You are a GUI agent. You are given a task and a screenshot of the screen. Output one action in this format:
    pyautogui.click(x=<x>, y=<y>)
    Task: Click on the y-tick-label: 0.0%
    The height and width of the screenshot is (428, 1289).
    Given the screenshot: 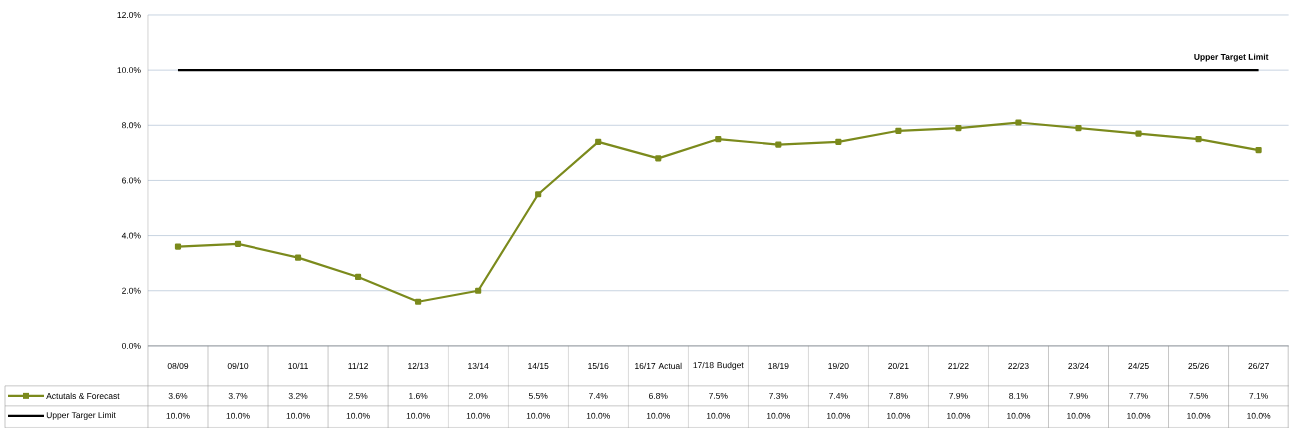 What is the action you would take?
    pyautogui.click(x=131, y=345)
    